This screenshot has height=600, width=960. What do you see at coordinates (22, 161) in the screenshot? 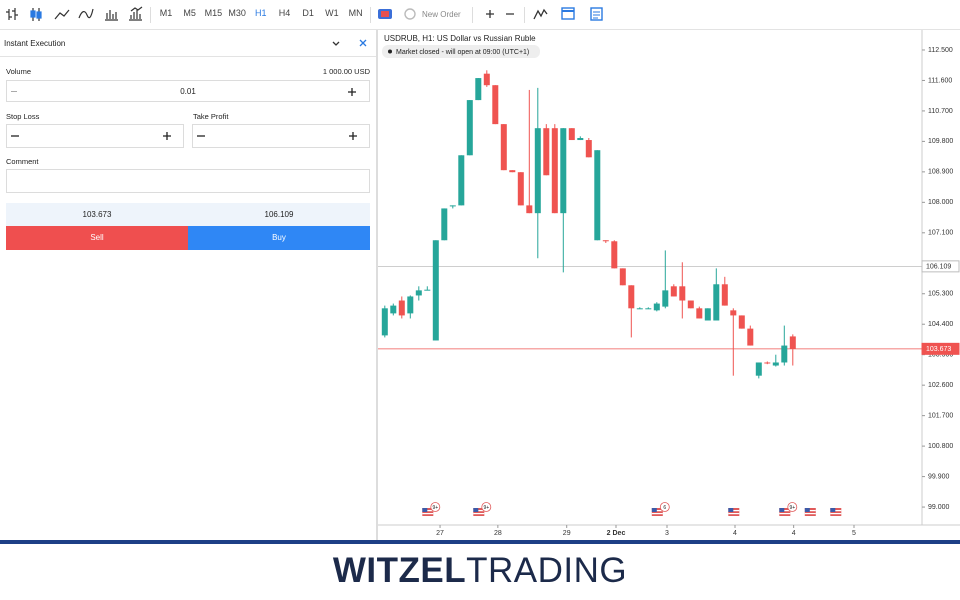
I see `comment-label: Comment` at bounding box center [22, 161].